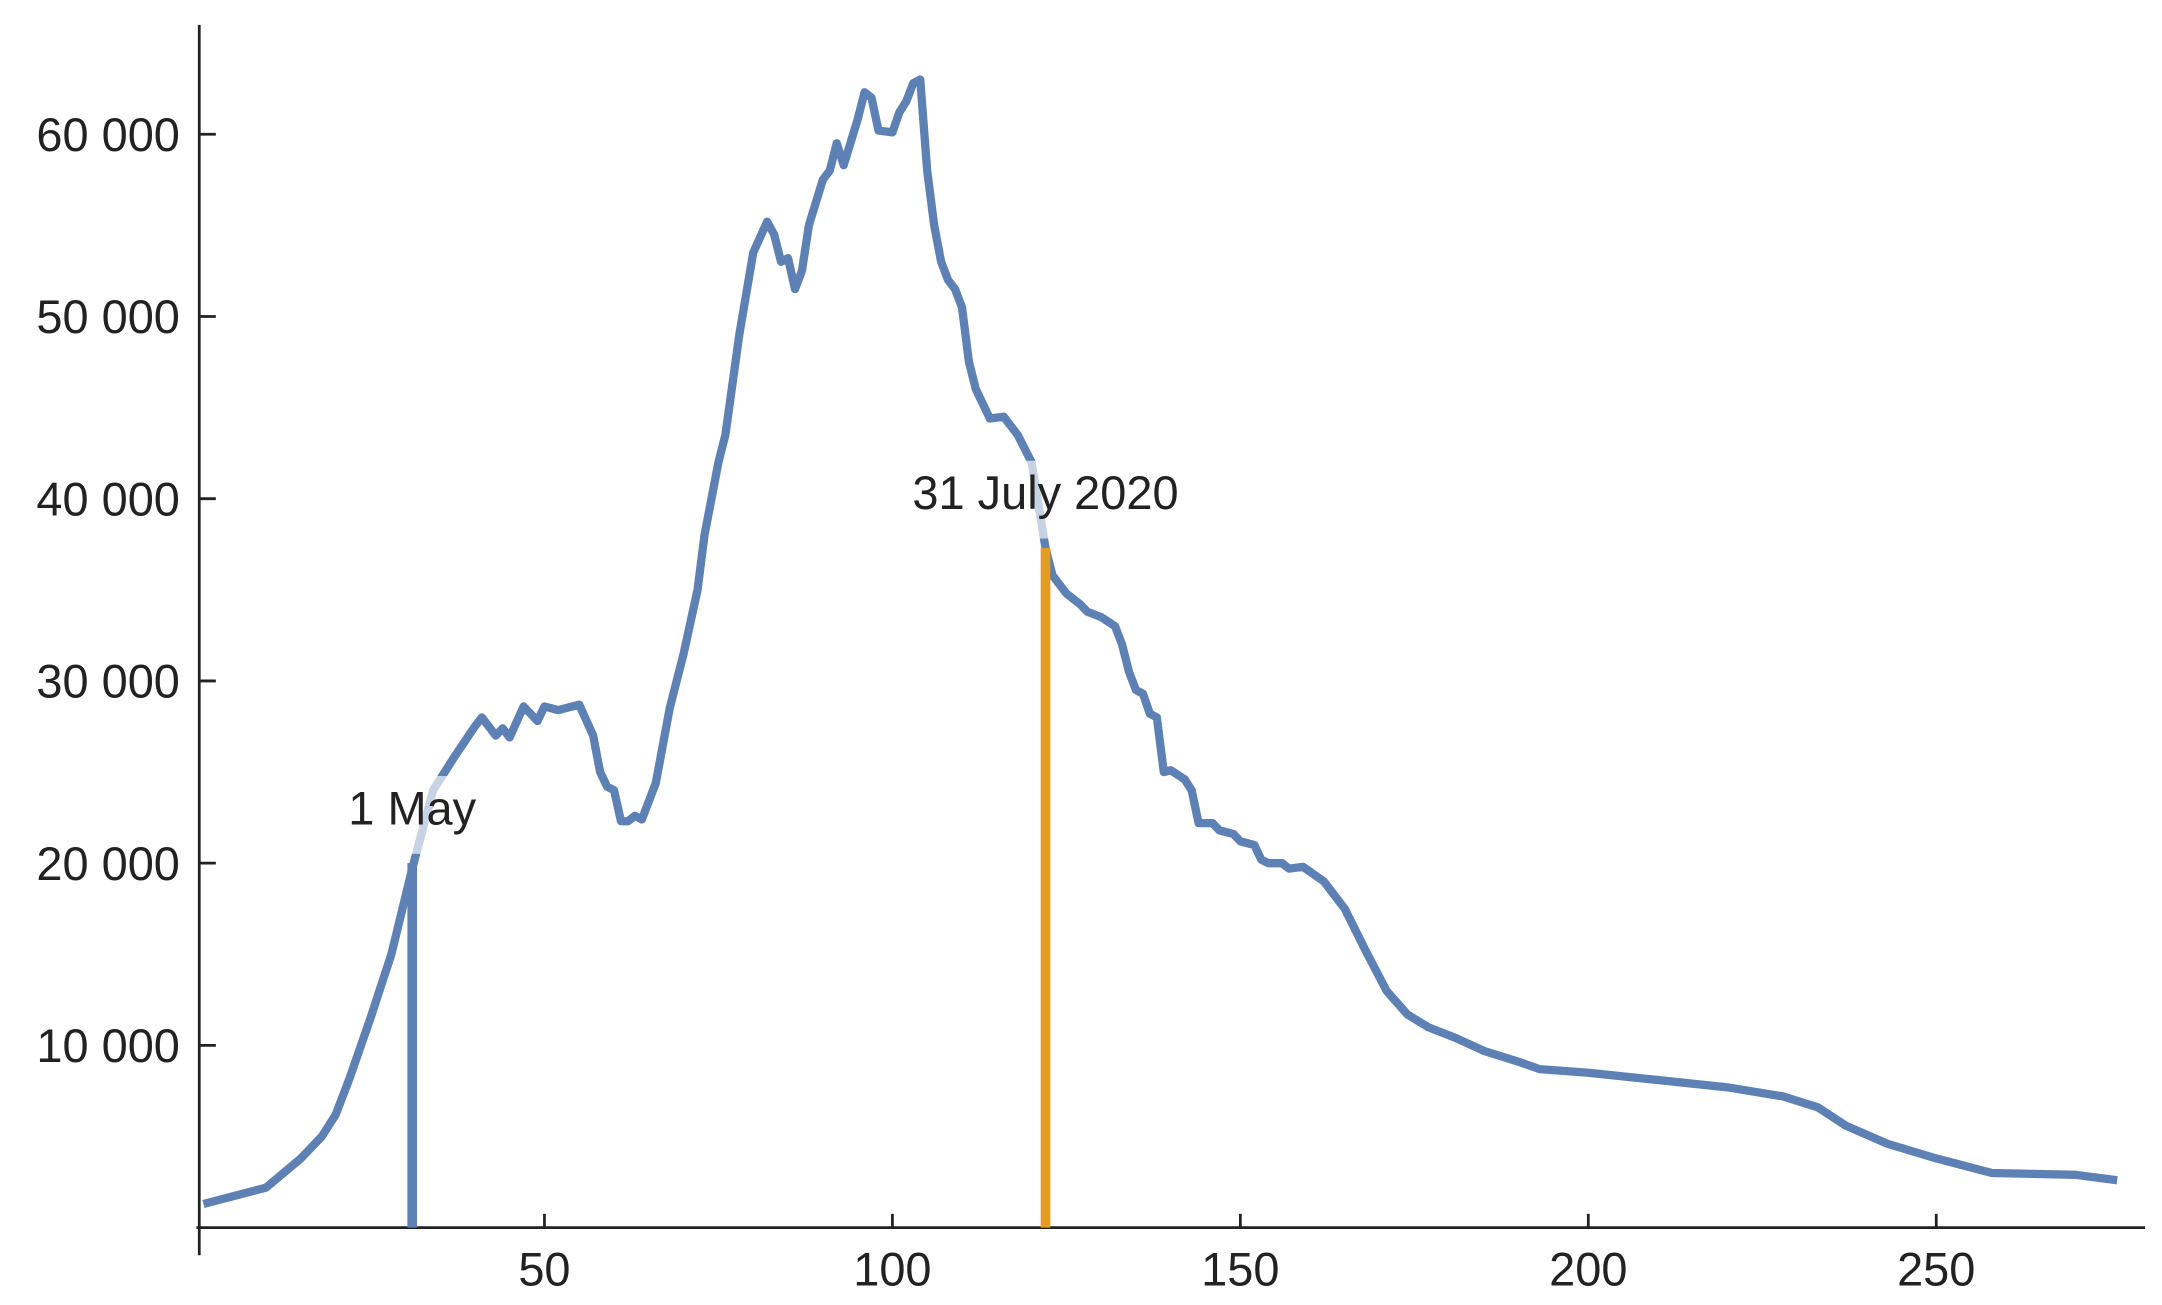 This screenshot has height=1305, width=2162. Describe the element at coordinates (412, 808) in the screenshot. I see `annotation-label: 1 May` at that location.